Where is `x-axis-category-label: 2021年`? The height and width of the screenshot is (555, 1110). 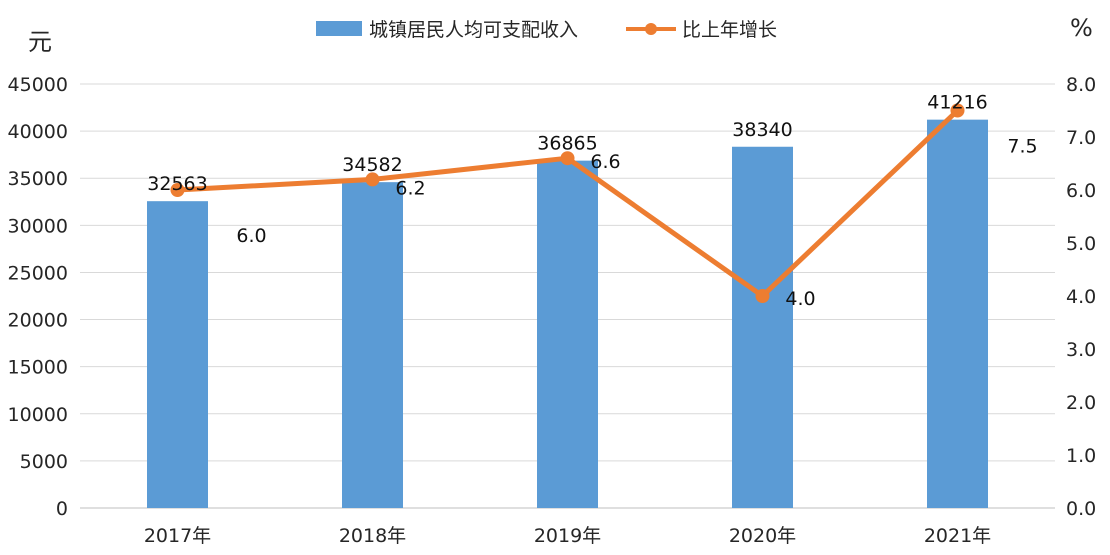 x-axis-category-label: 2021年 is located at coordinates (957, 536).